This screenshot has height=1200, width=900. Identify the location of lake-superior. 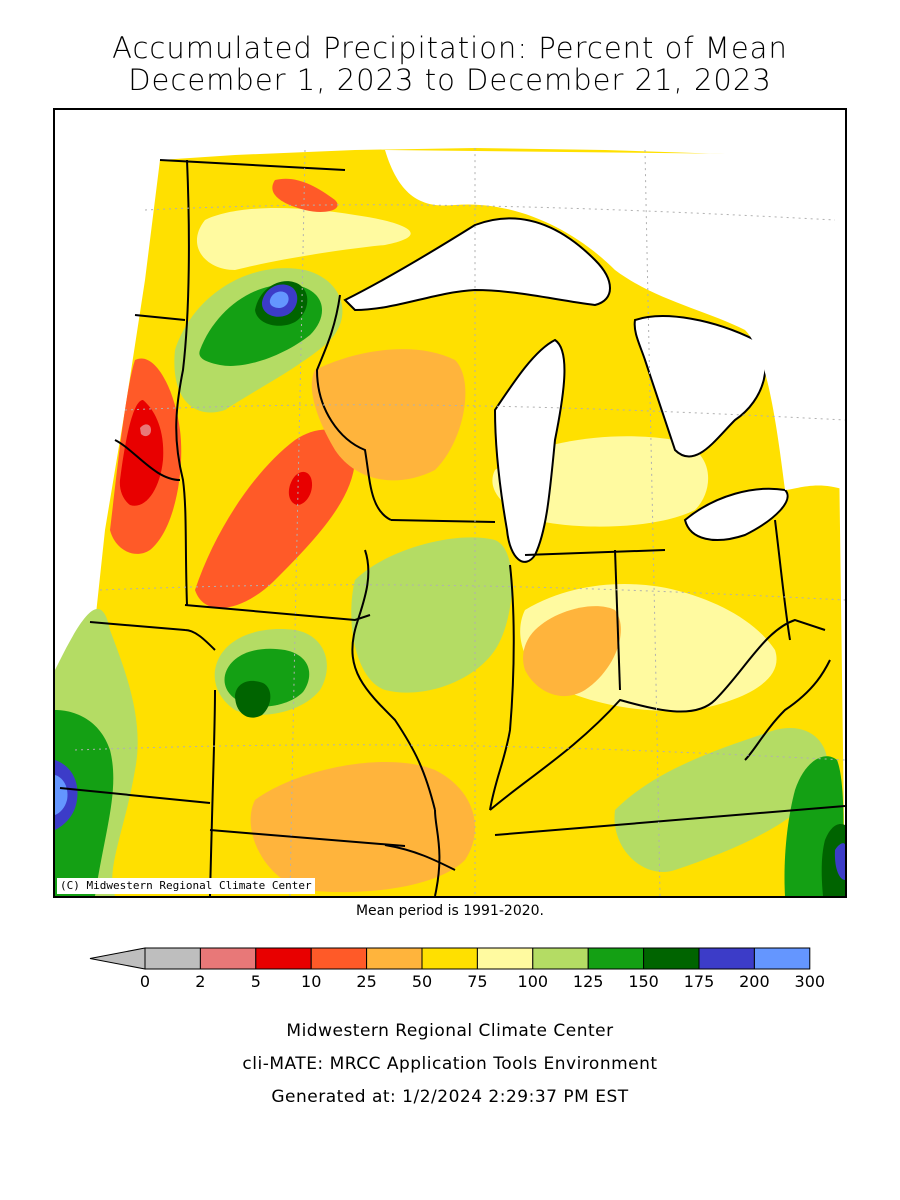
(477, 264).